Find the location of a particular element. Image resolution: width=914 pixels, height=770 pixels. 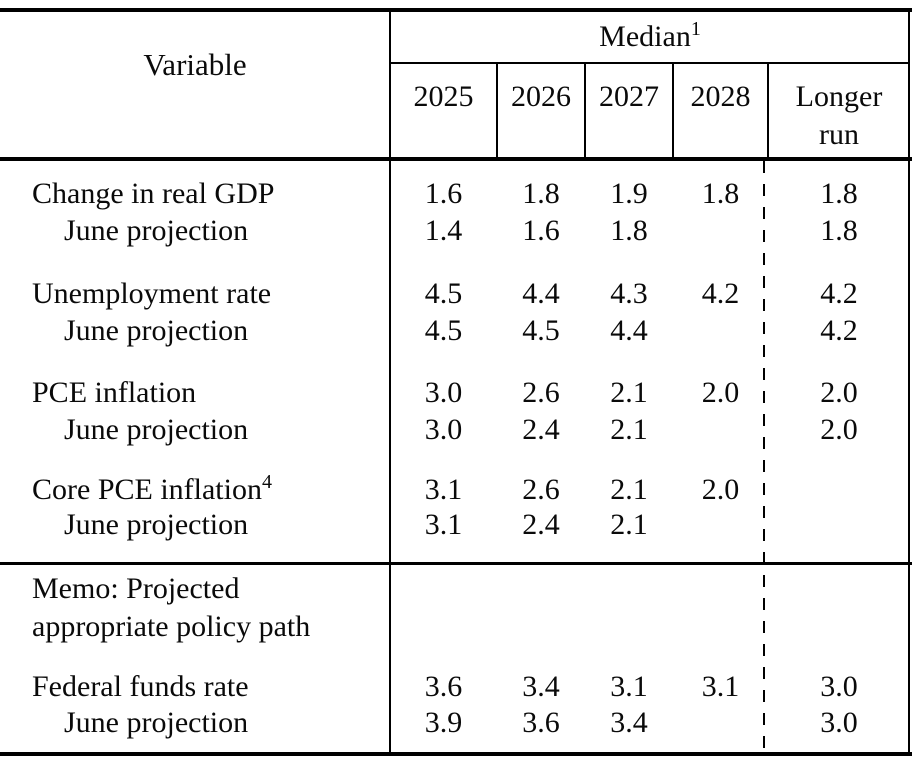

variable-column-header: Variable is located at coordinates (195, 64).